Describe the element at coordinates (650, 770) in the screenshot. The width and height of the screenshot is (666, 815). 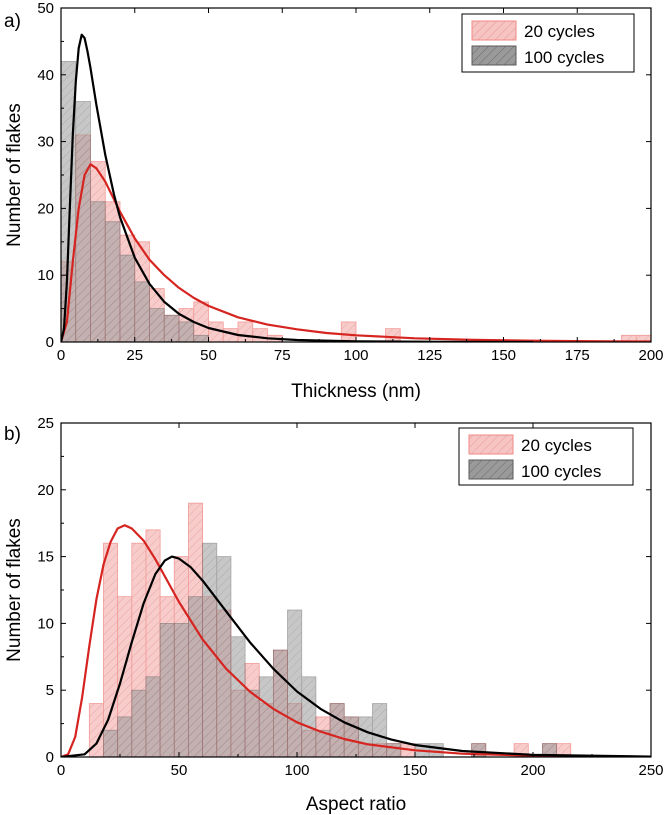
I see `x-tick-label: 250` at that location.